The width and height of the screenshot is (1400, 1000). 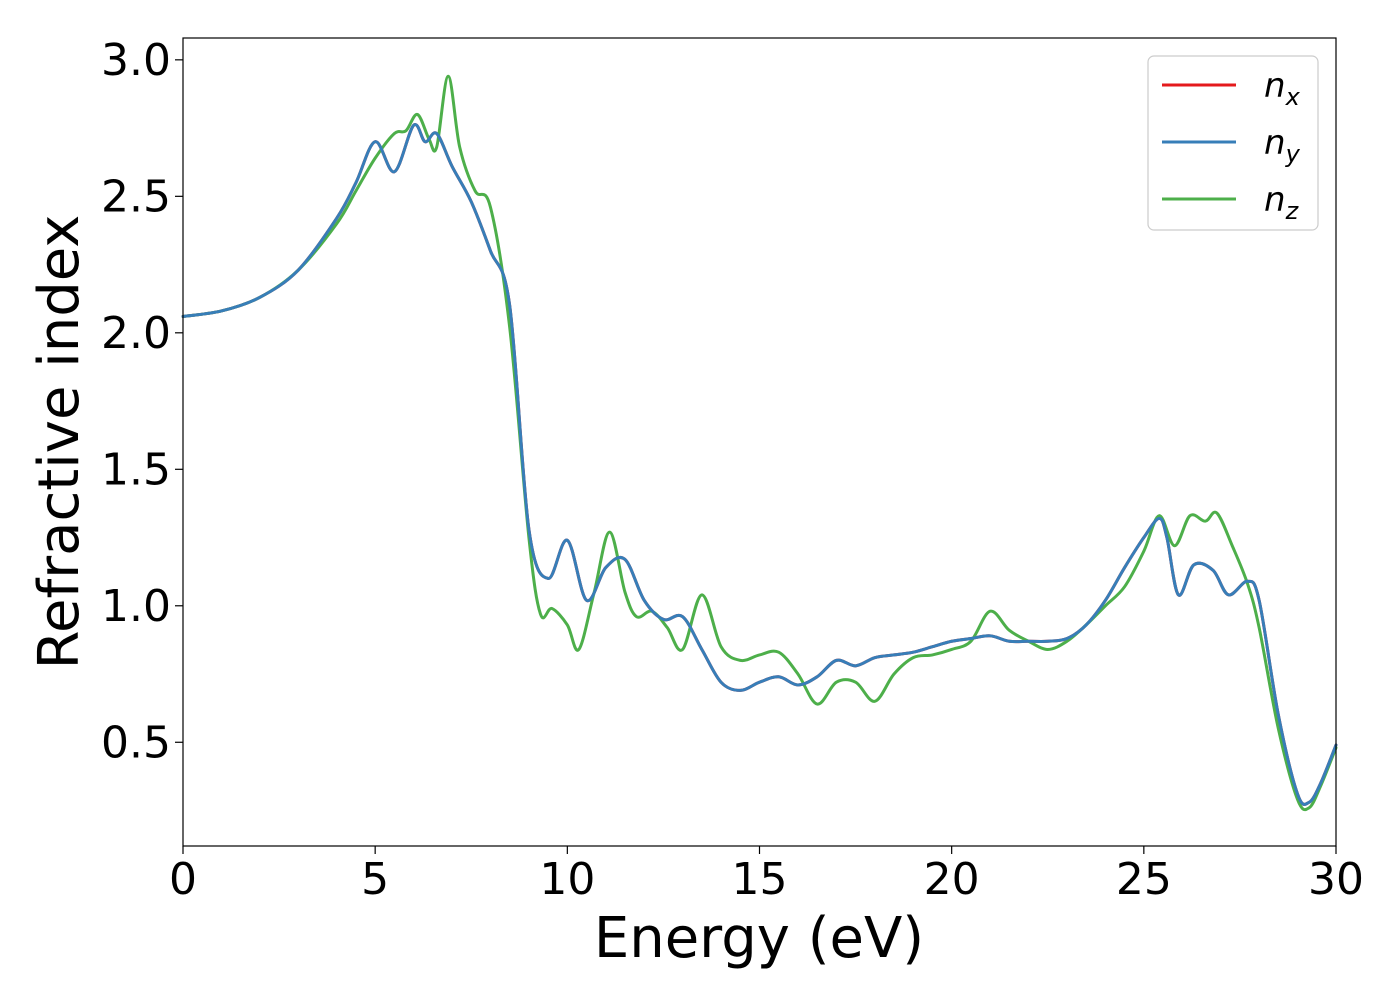 I want to click on x-tick-label: 25, so click(x=1144, y=879).